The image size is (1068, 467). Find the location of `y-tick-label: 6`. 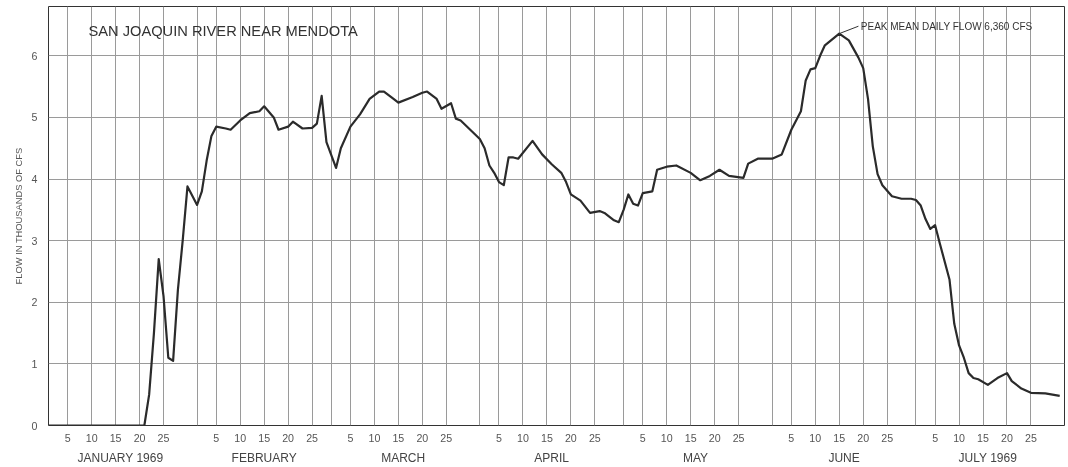

y-tick-label: 6 is located at coordinates (34, 55).